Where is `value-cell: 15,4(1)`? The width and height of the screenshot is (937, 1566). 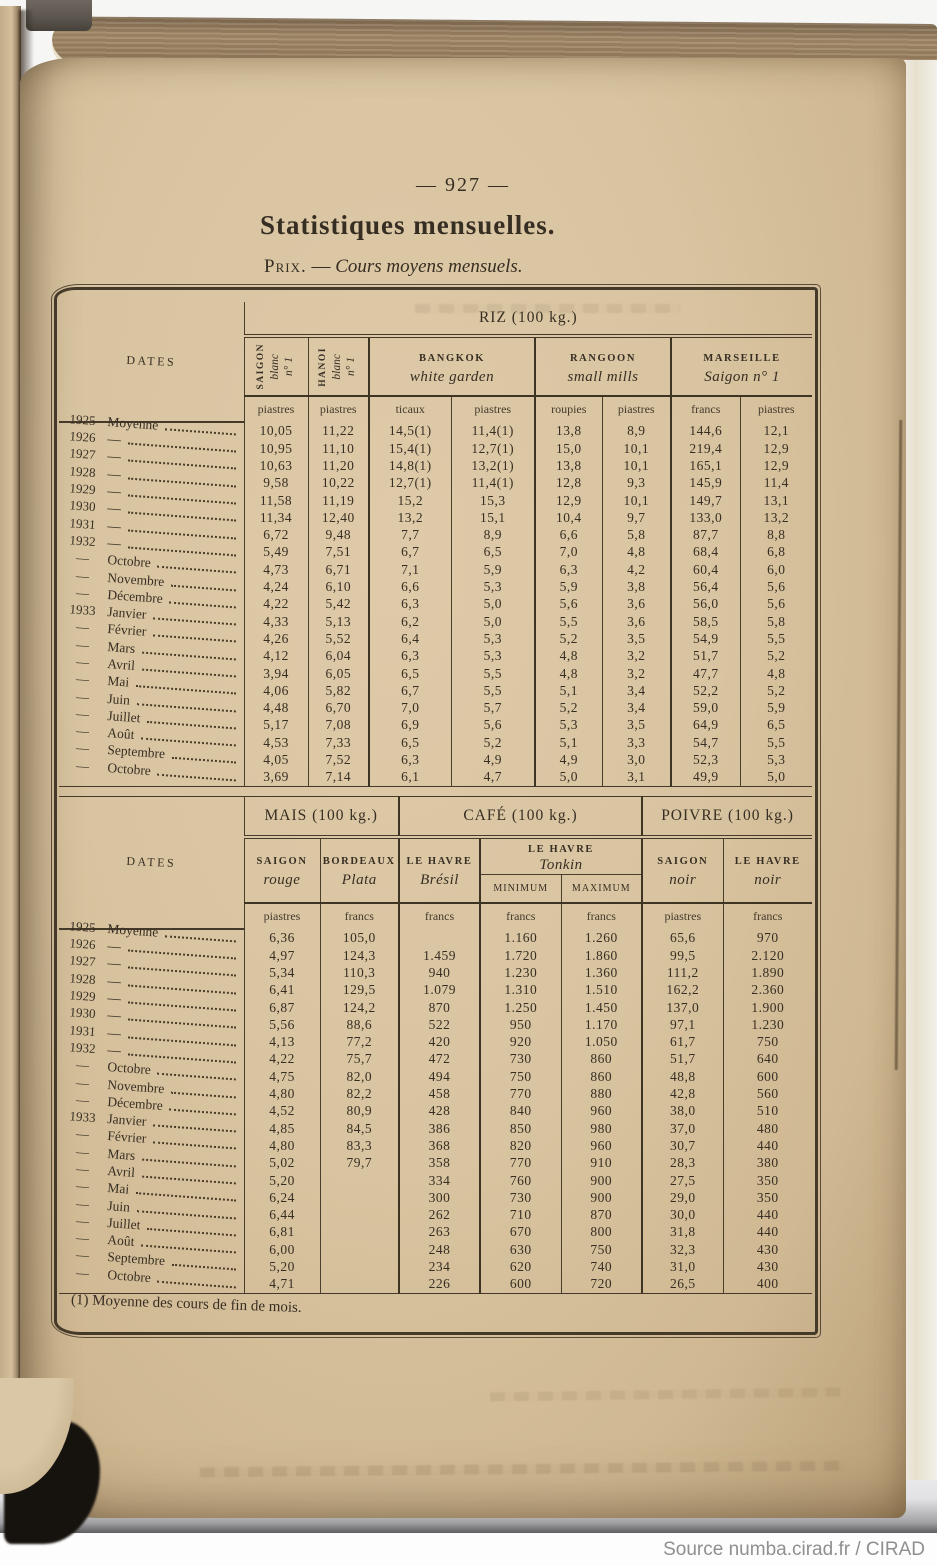
value-cell: 15,4(1) is located at coordinates (409, 449).